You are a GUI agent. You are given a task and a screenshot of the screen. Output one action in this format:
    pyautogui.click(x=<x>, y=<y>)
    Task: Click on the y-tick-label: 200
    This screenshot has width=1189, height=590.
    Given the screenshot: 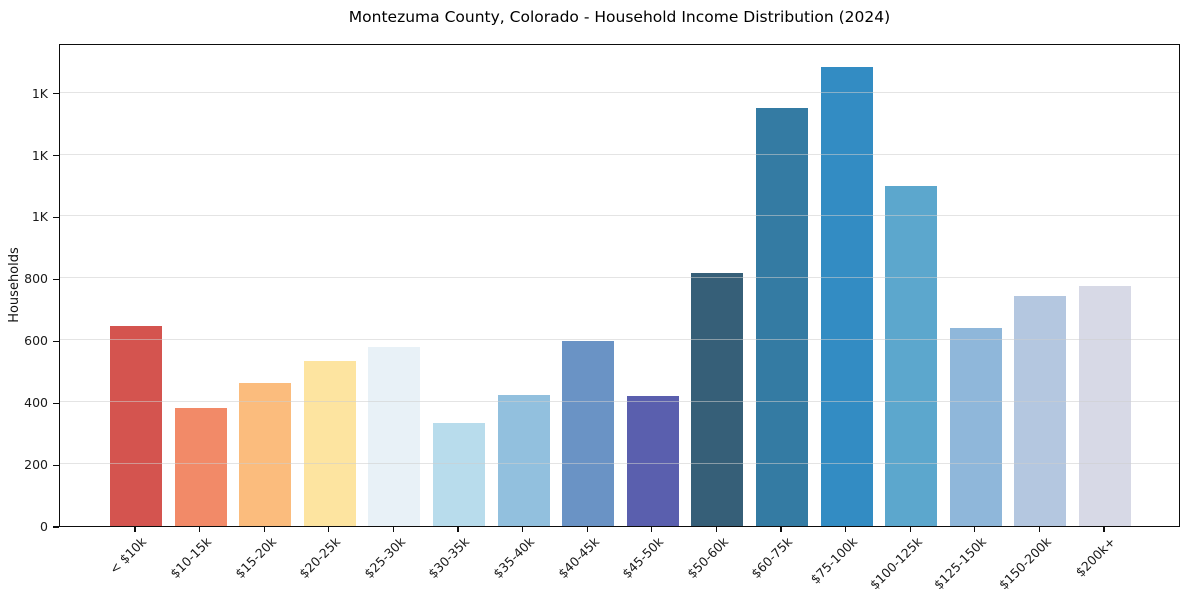 What is the action you would take?
    pyautogui.click(x=36, y=465)
    